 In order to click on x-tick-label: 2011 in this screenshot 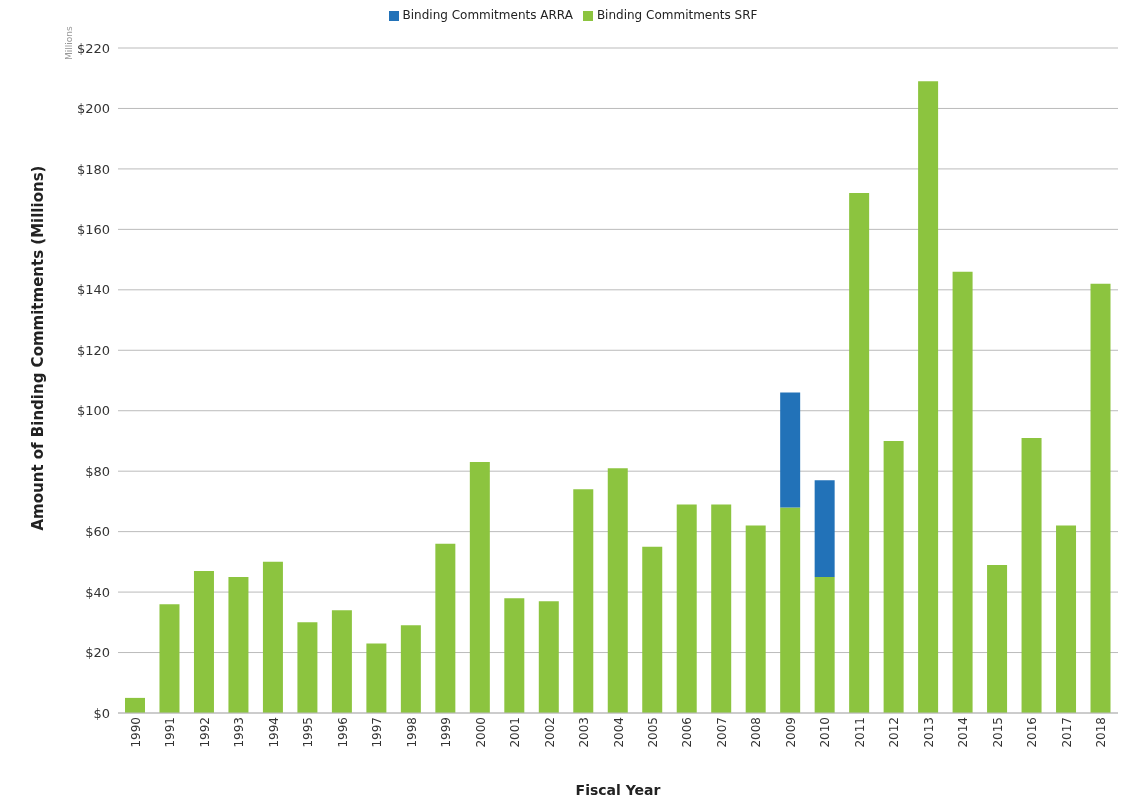, I will do `click(859, 732)`.